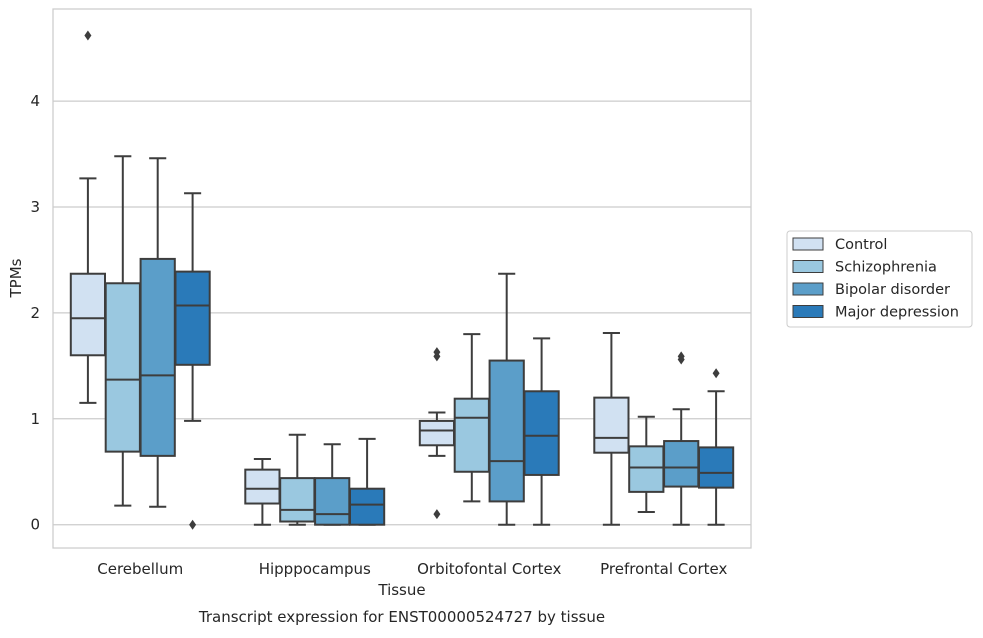  What do you see at coordinates (315, 569) in the screenshot?
I see `x-tick-label: Hipppocampus` at bounding box center [315, 569].